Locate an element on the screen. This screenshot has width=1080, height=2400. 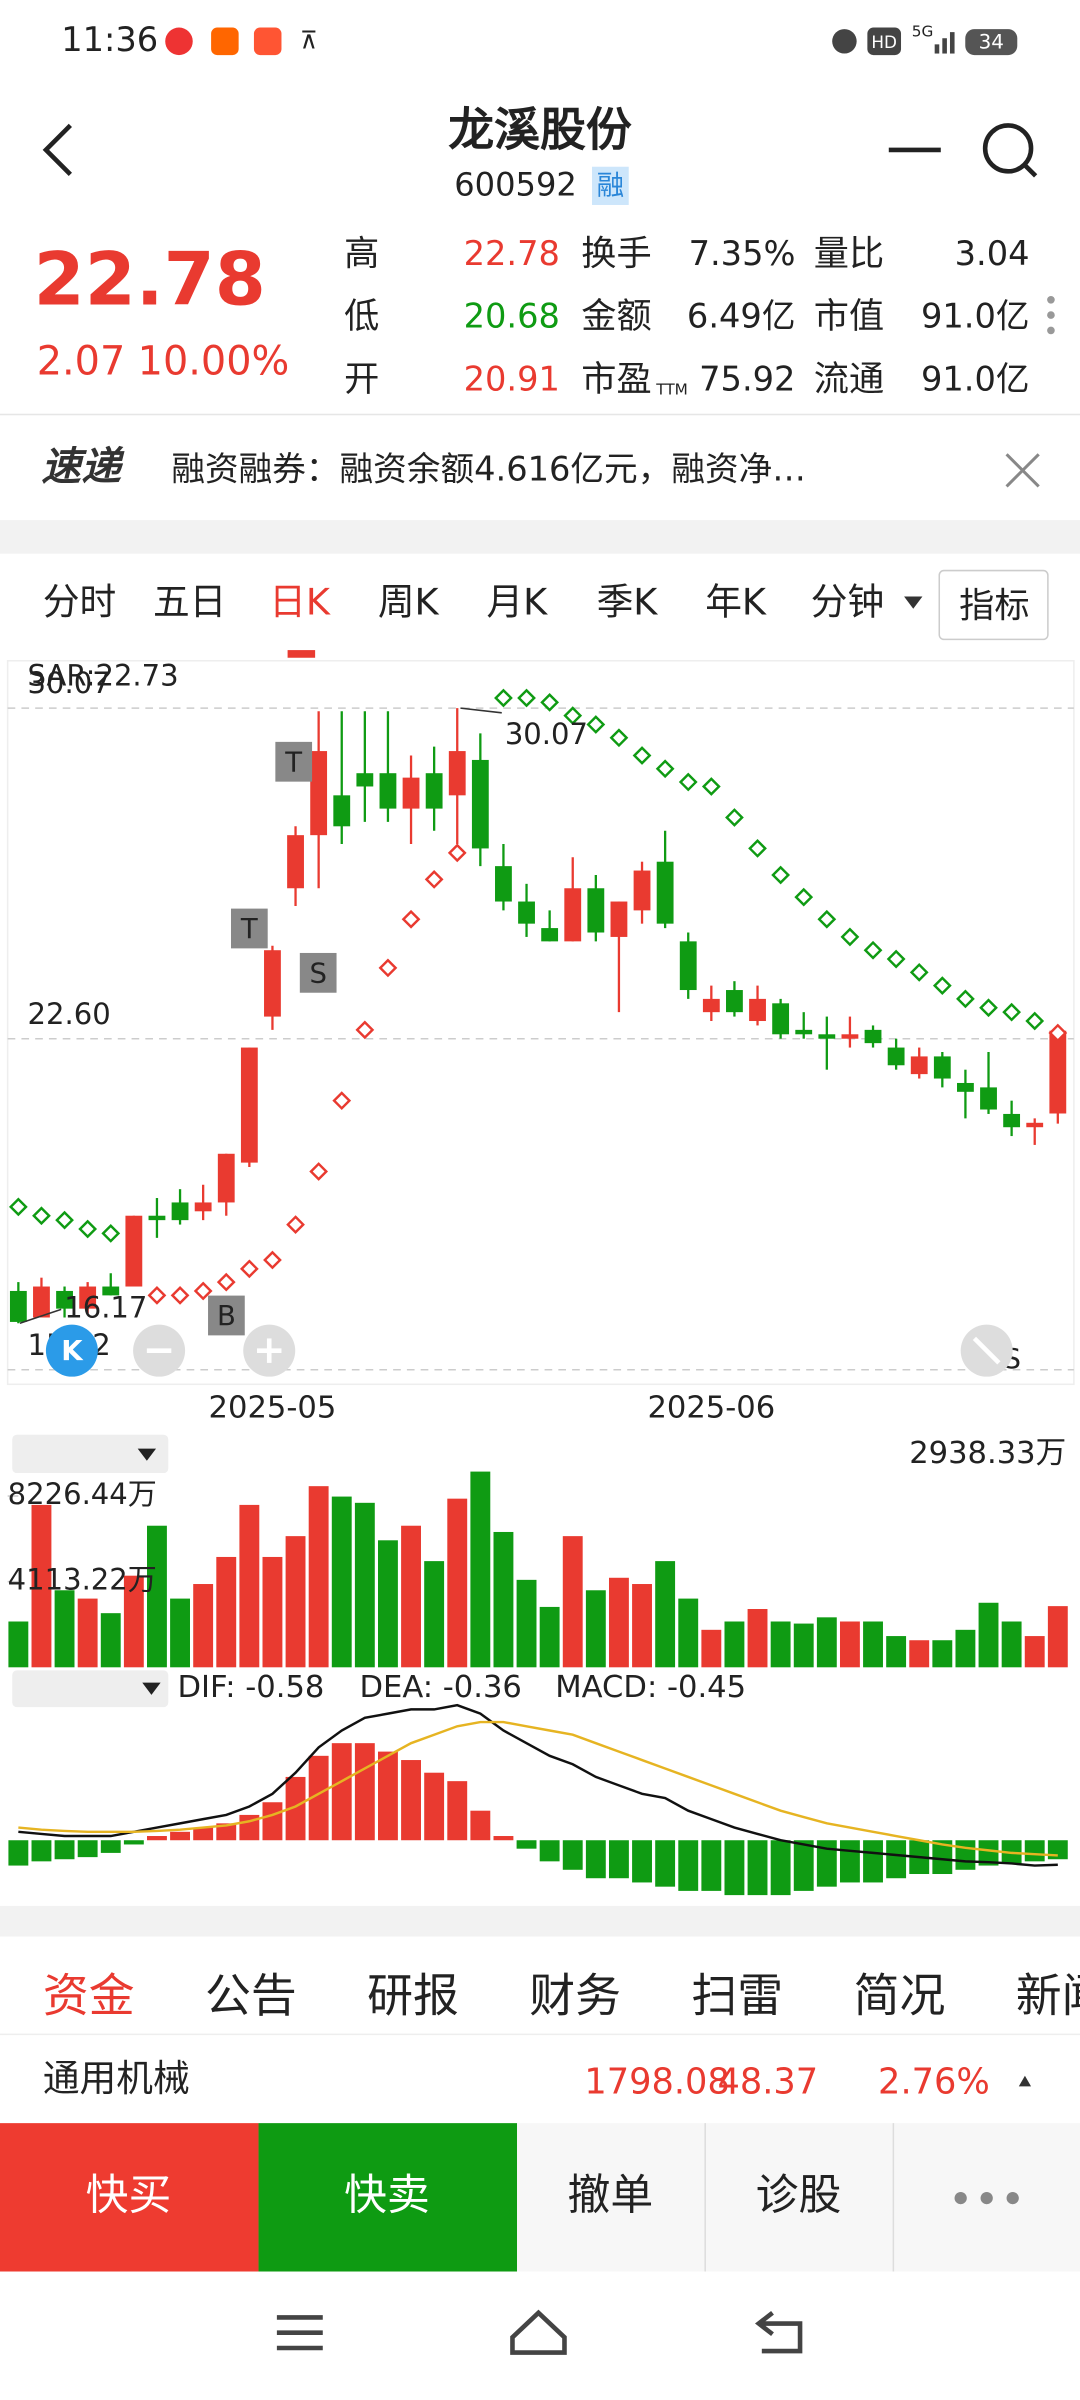
bottom-tab: 资金 is located at coordinates (89, 1996).